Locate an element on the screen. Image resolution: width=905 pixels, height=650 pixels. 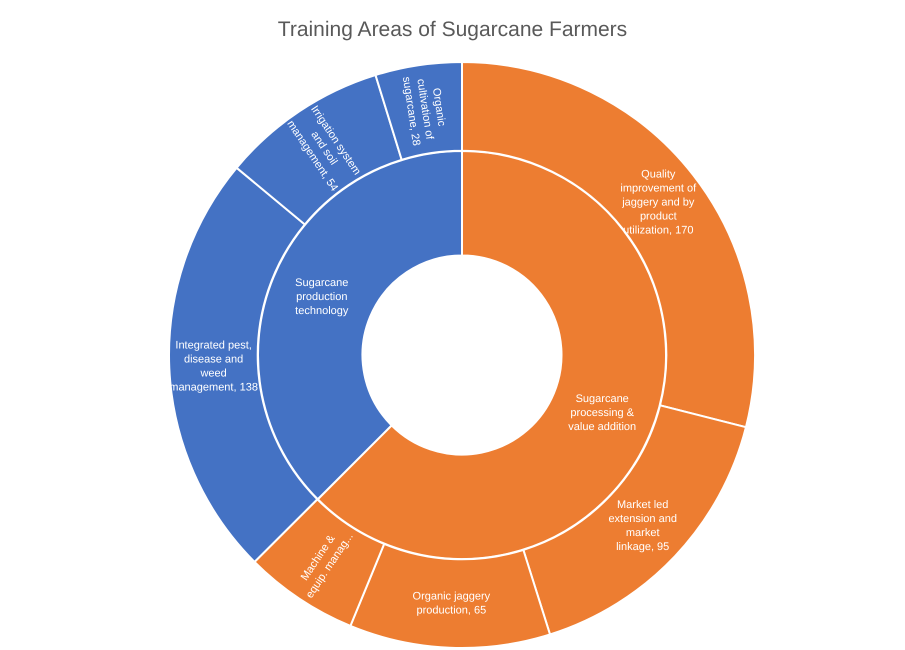
slice-label: Sugarcane production technology is located at coordinates (322, 296).